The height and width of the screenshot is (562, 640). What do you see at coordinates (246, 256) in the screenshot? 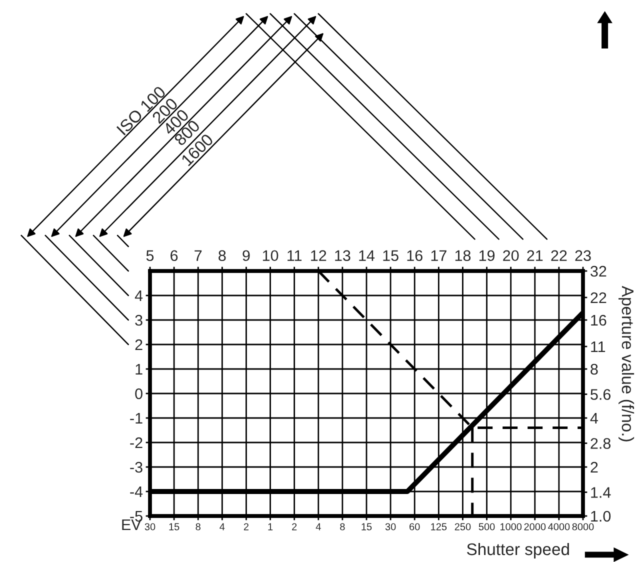
I see `x2-tick-label: 9` at bounding box center [246, 256].